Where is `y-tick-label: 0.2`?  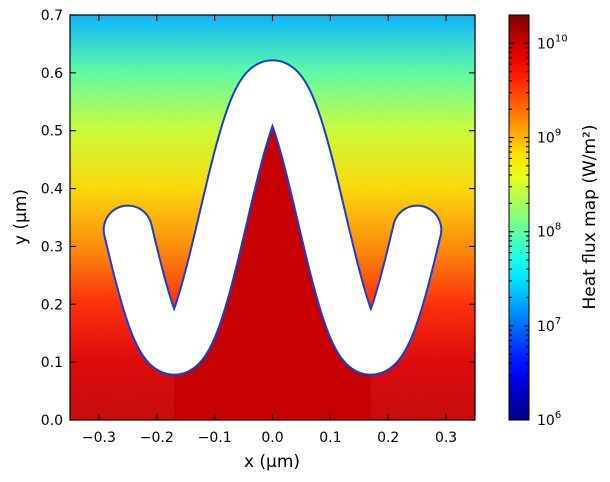
y-tick-label: 0.2 is located at coordinates (52, 305).